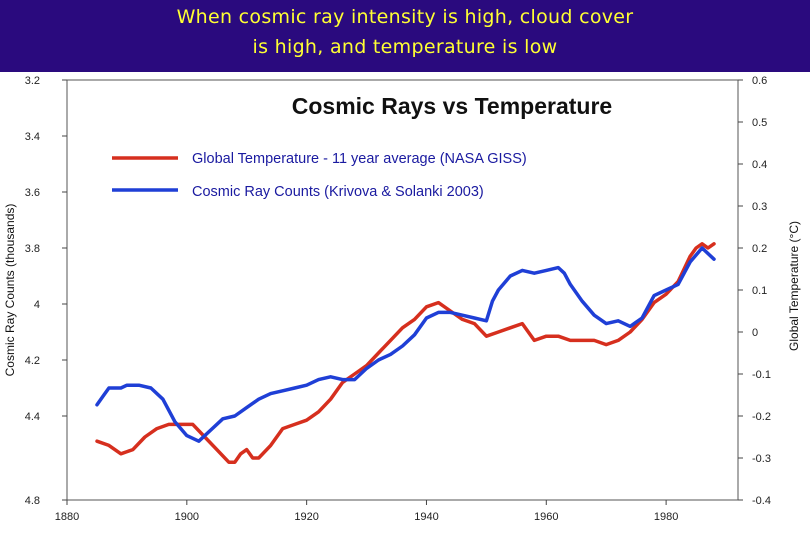 Image resolution: width=810 pixels, height=540 pixels. What do you see at coordinates (32, 81) in the screenshot?
I see `left-tick-label: 3.2` at bounding box center [32, 81].